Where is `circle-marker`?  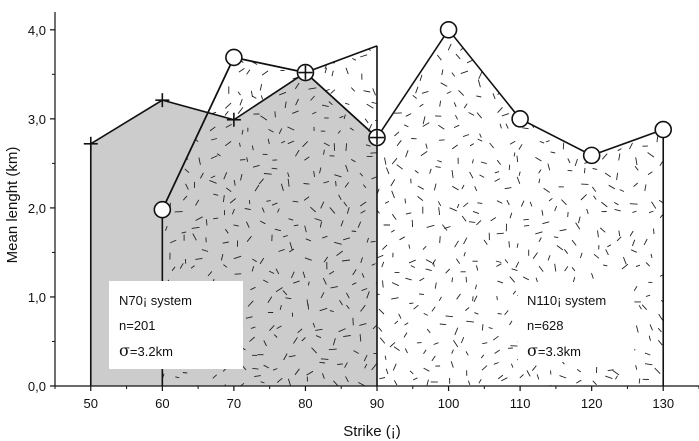
circle-marker is located at coordinates (520, 119).